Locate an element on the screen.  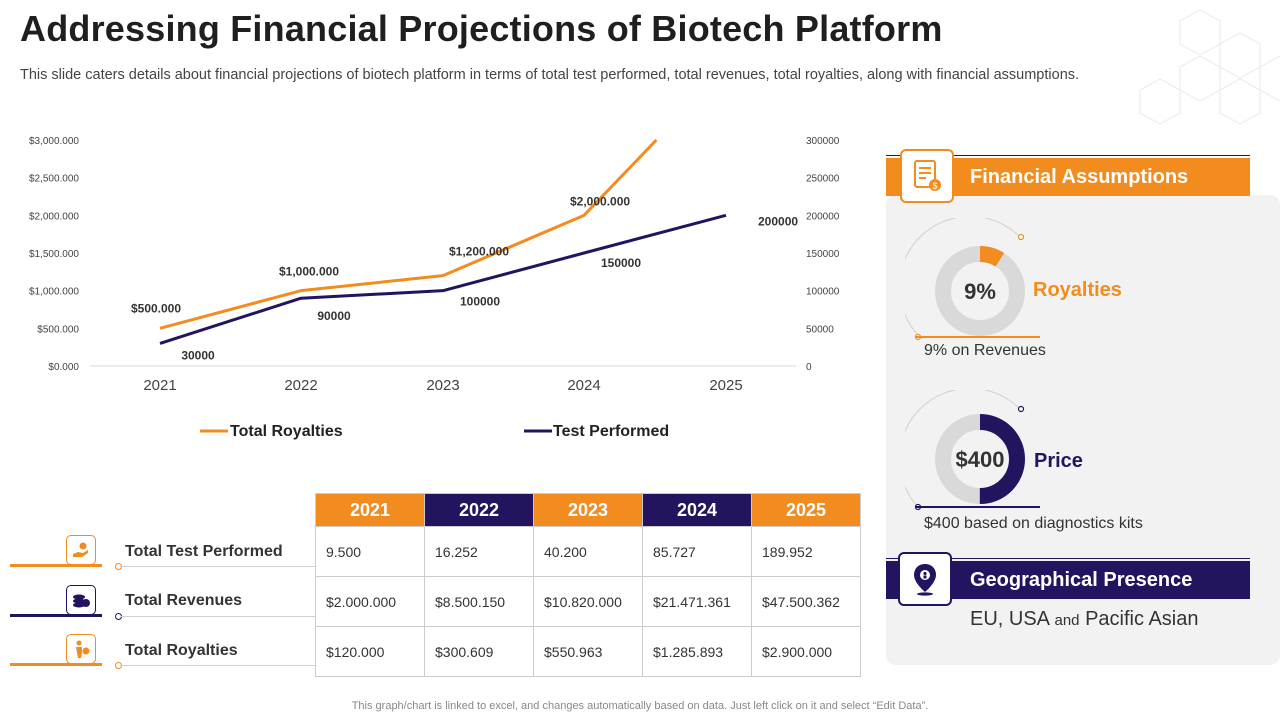
price-desc: $400 based on diagnostics kits is located at coordinates (1033, 523).